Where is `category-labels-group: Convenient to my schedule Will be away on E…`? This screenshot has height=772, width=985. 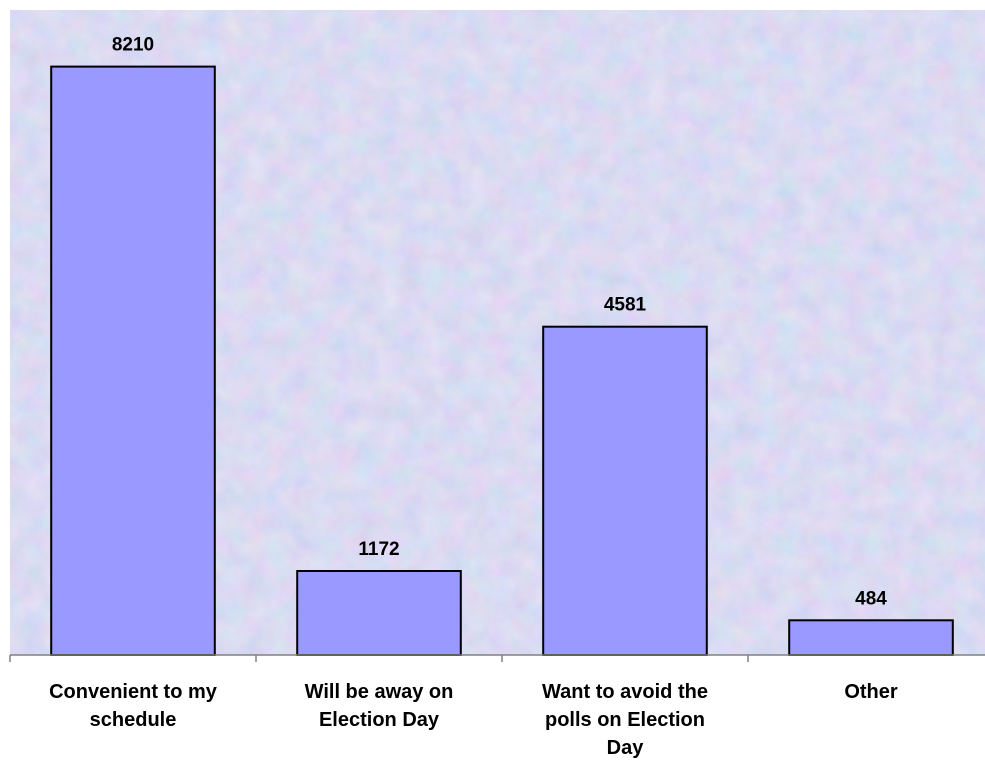 category-labels-group: Convenient to my schedule Will be away on E… is located at coordinates (473, 720).